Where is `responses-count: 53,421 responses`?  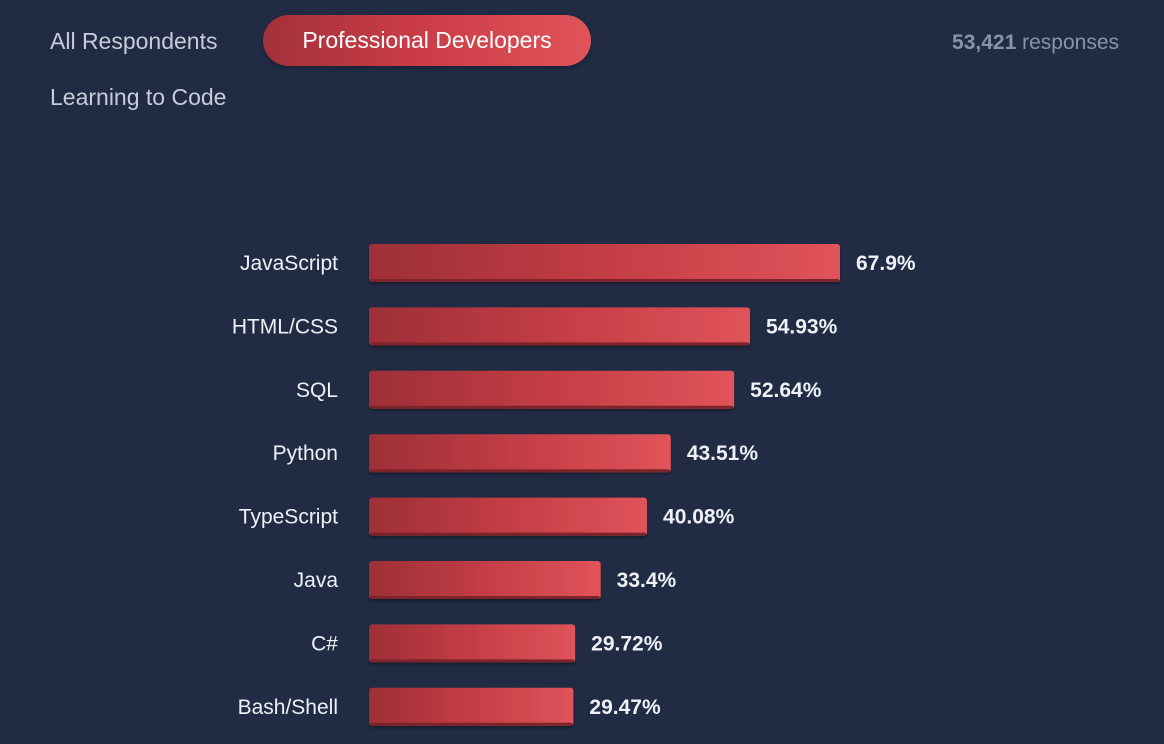 responses-count: 53,421 responses is located at coordinates (1035, 43).